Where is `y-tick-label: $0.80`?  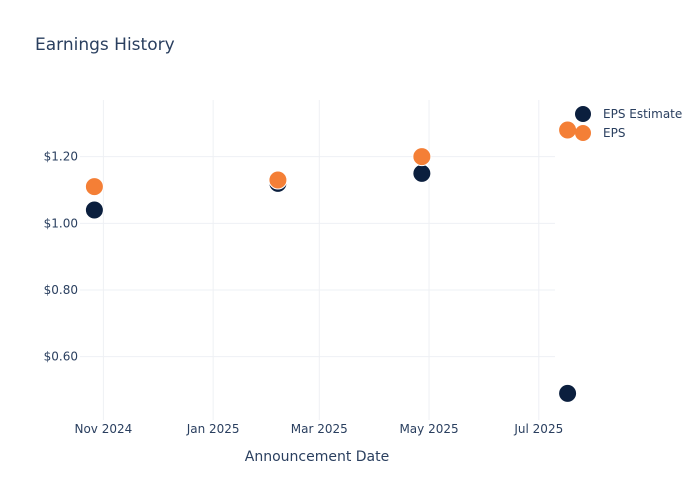 y-tick-label: $0.80 is located at coordinates (61, 290).